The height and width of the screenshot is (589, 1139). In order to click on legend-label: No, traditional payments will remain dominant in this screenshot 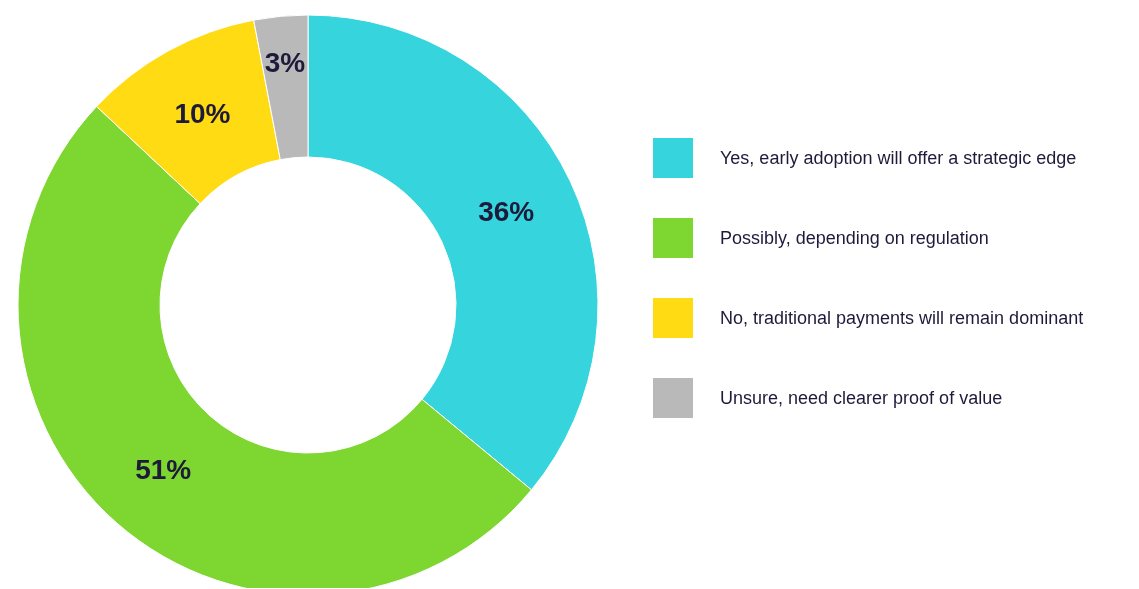, I will do `click(902, 317)`.